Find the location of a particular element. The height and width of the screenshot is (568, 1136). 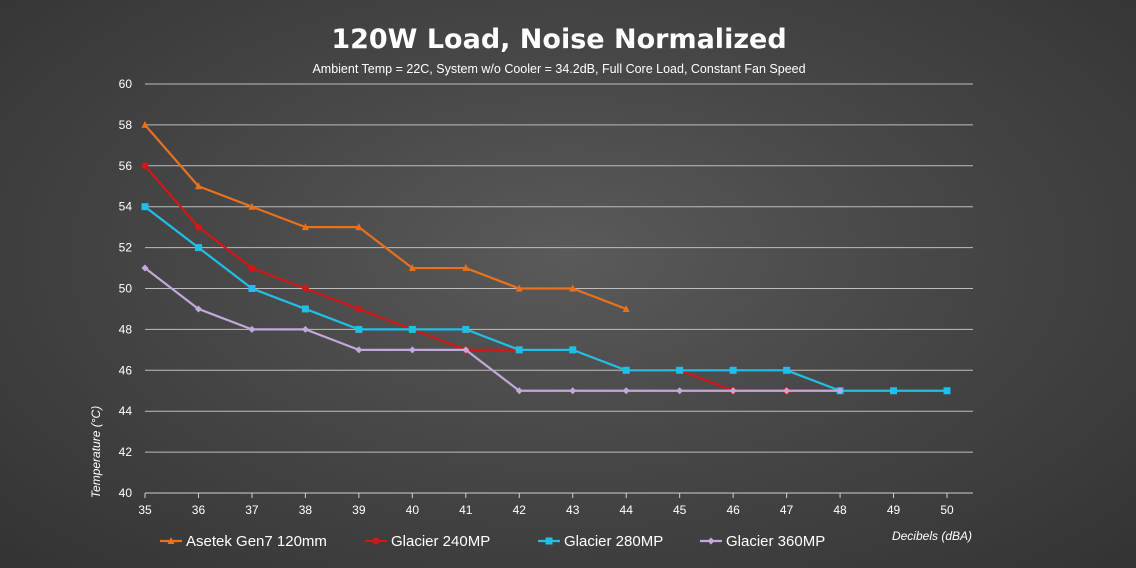

legend-label: Glacier 280MP is located at coordinates (613, 541).